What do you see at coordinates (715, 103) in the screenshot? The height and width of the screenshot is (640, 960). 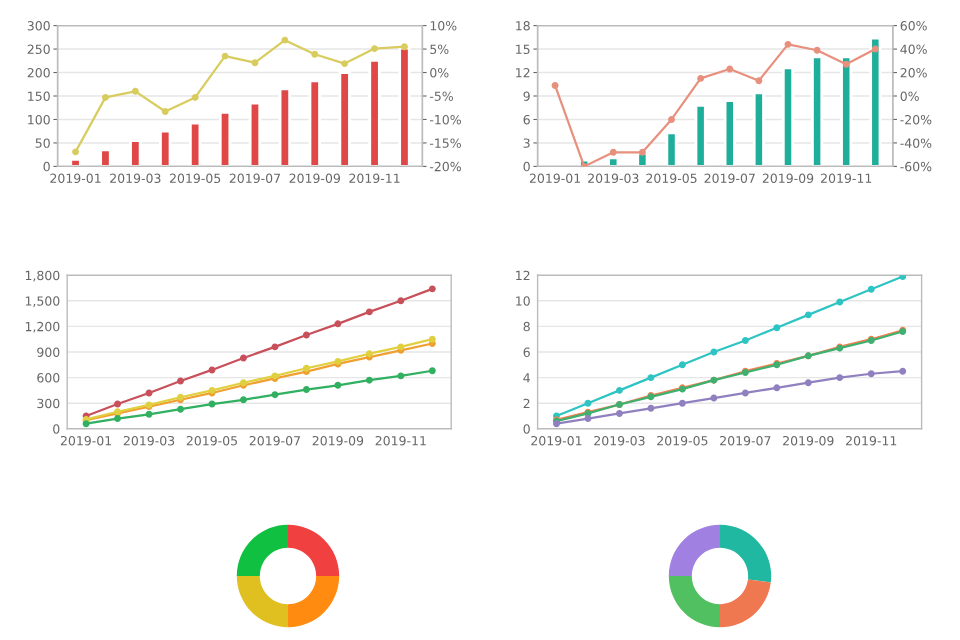 I see `line-series` at bounding box center [715, 103].